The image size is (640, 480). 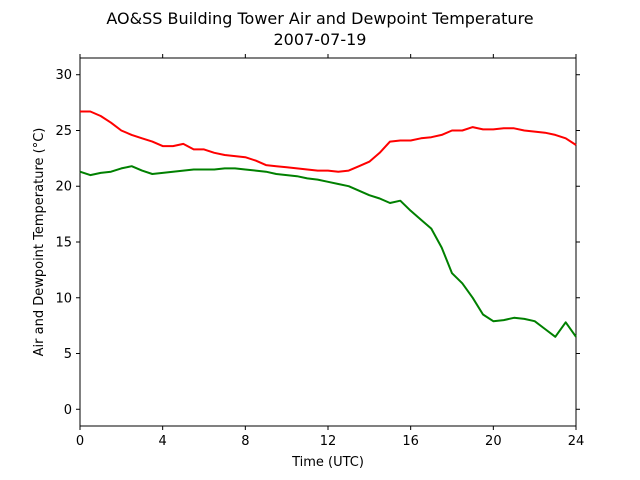 I want to click on chart-subtitle: 2007-07-19, so click(x=320, y=39).